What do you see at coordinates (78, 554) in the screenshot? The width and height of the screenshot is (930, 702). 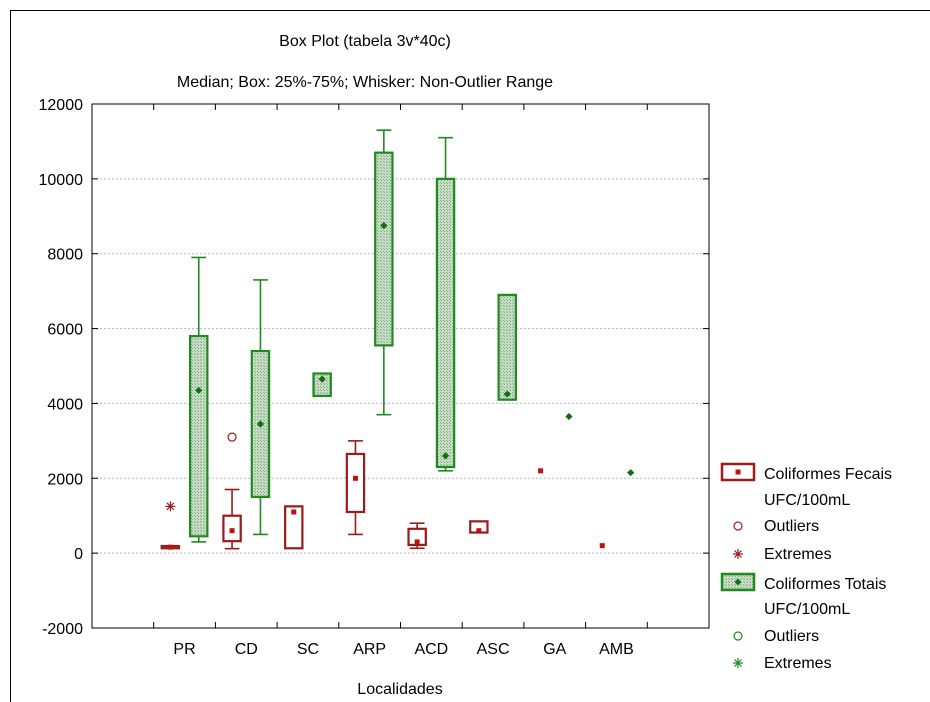 I see `y-tick-label: 0` at bounding box center [78, 554].